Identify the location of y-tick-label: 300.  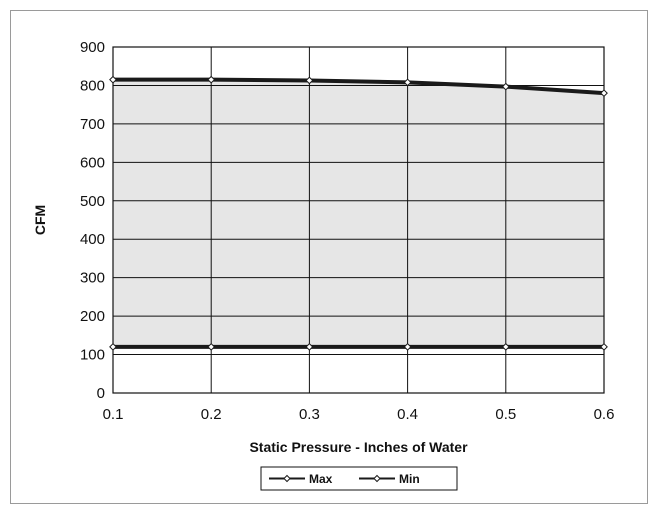
(92, 278).